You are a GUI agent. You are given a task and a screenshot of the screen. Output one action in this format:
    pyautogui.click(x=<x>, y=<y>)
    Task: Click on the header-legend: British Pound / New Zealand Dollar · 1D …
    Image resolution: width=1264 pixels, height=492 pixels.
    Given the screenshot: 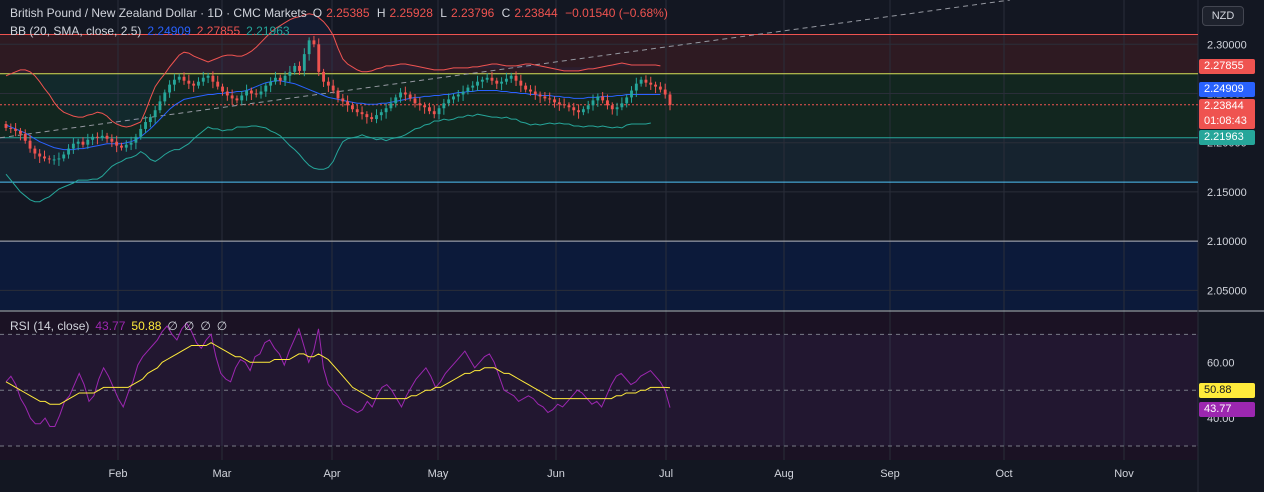 What is the action you would take?
    pyautogui.click(x=341, y=13)
    